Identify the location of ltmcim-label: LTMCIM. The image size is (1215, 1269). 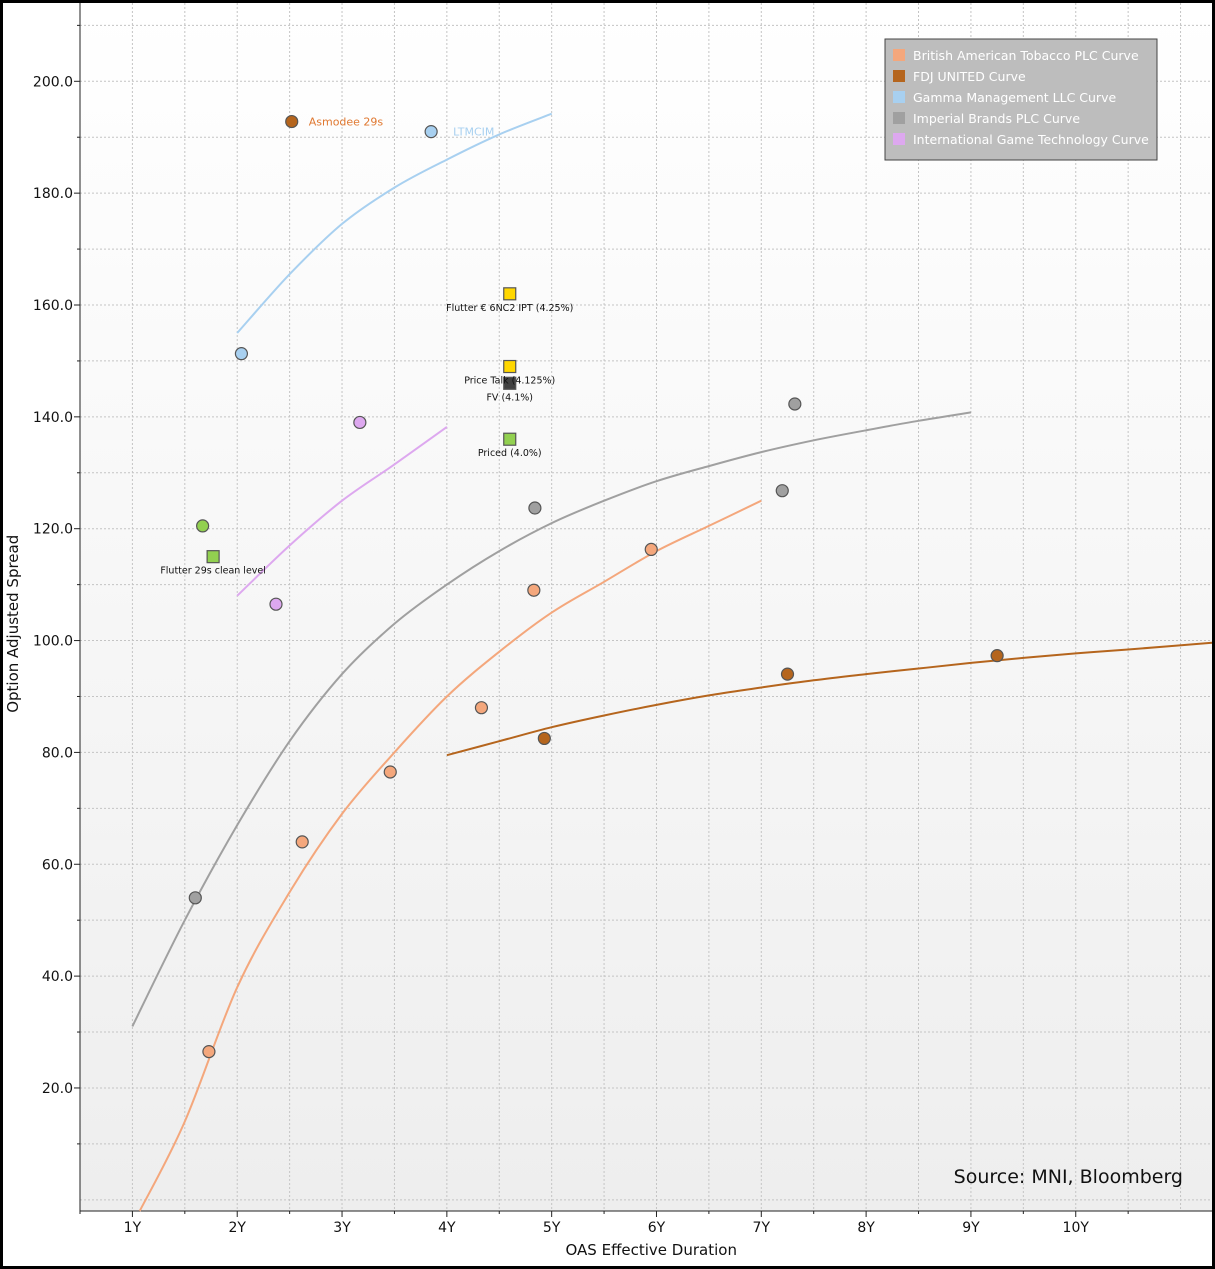
(473, 132).